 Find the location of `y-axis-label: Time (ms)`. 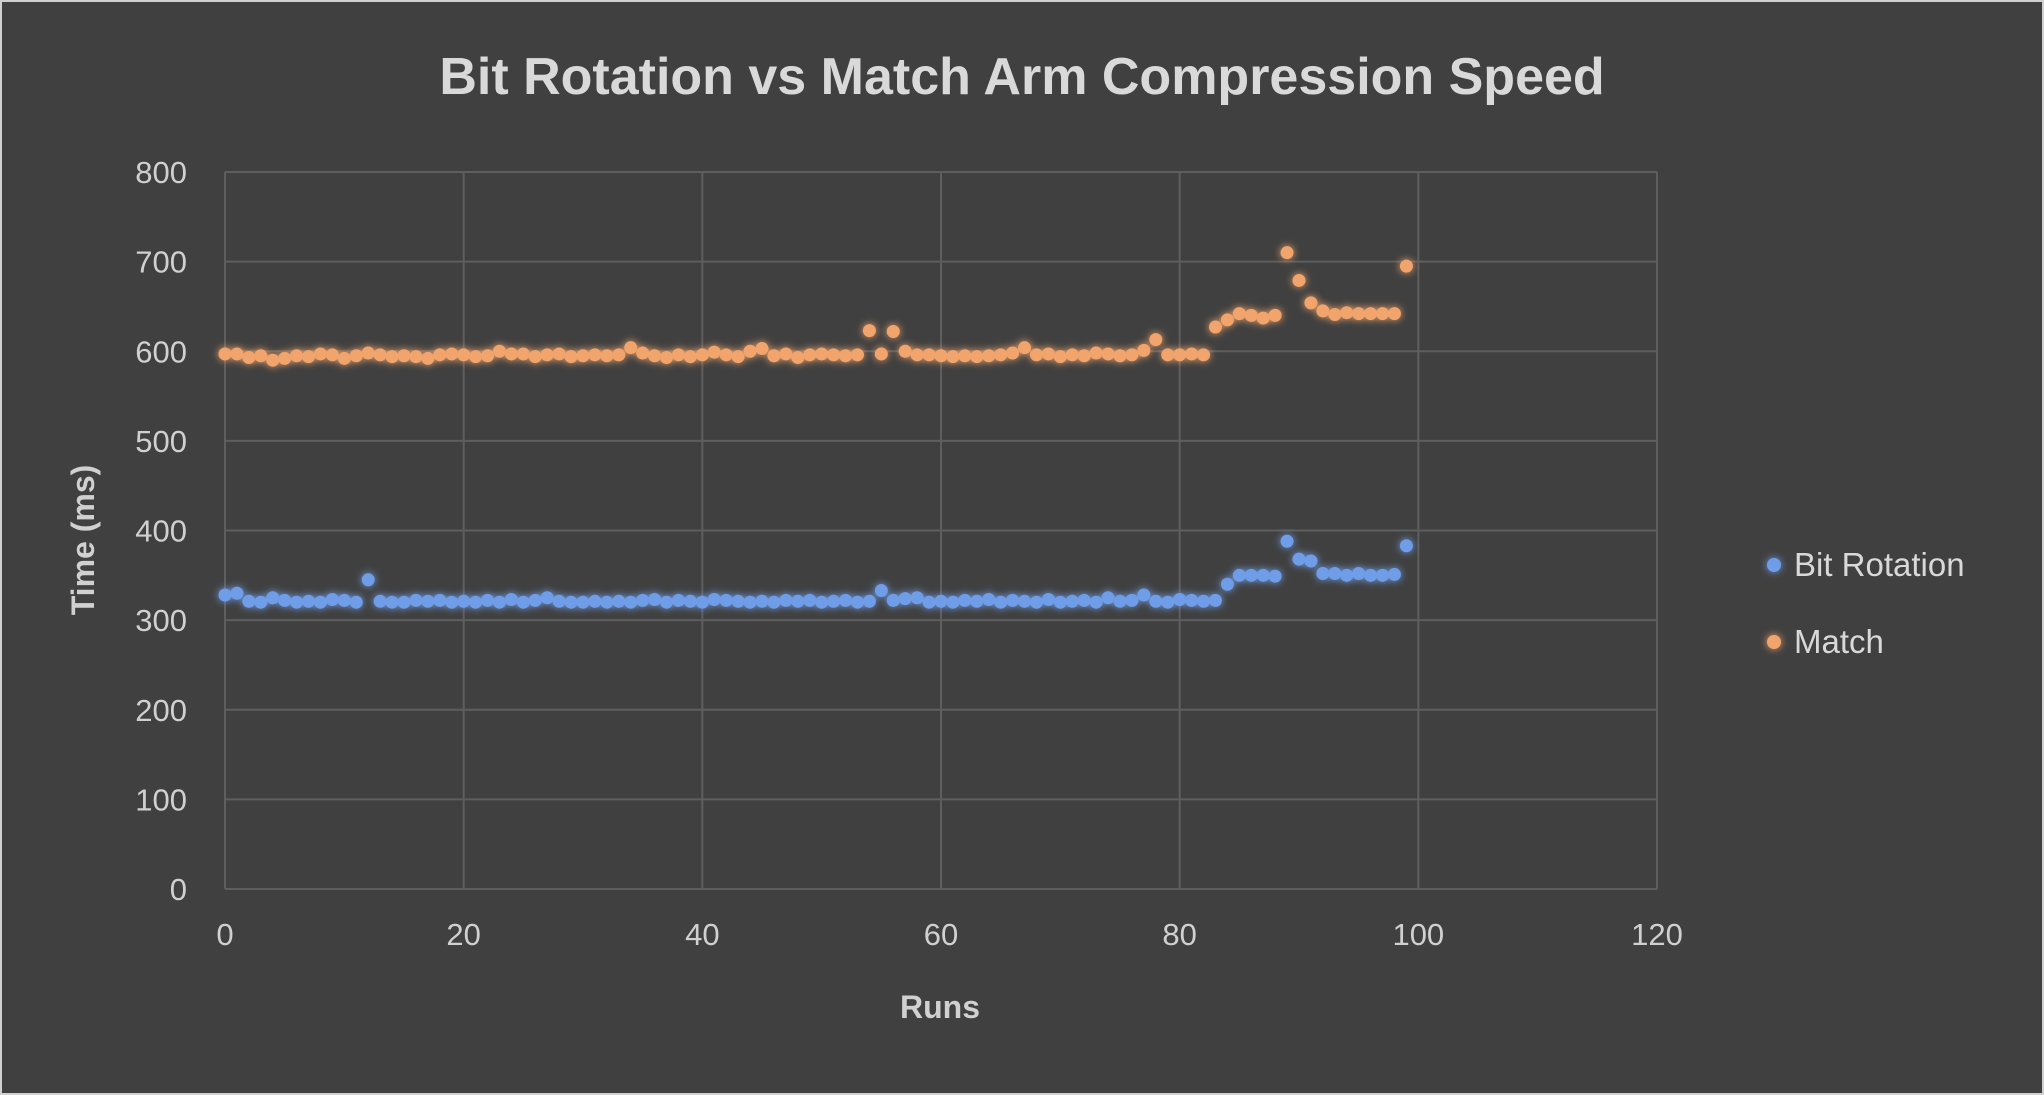

y-axis-label: Time (ms) is located at coordinates (83, 540).